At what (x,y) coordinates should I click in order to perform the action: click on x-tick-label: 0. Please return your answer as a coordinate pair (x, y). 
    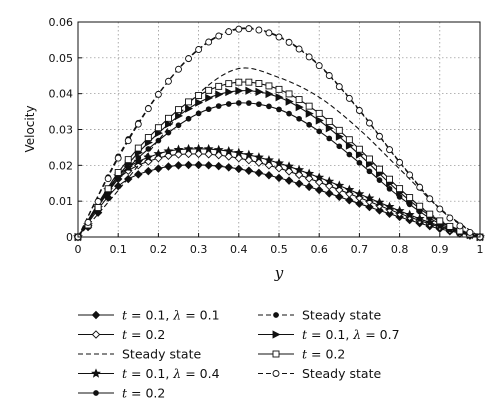
    Looking at the image, I should click on (78, 249).